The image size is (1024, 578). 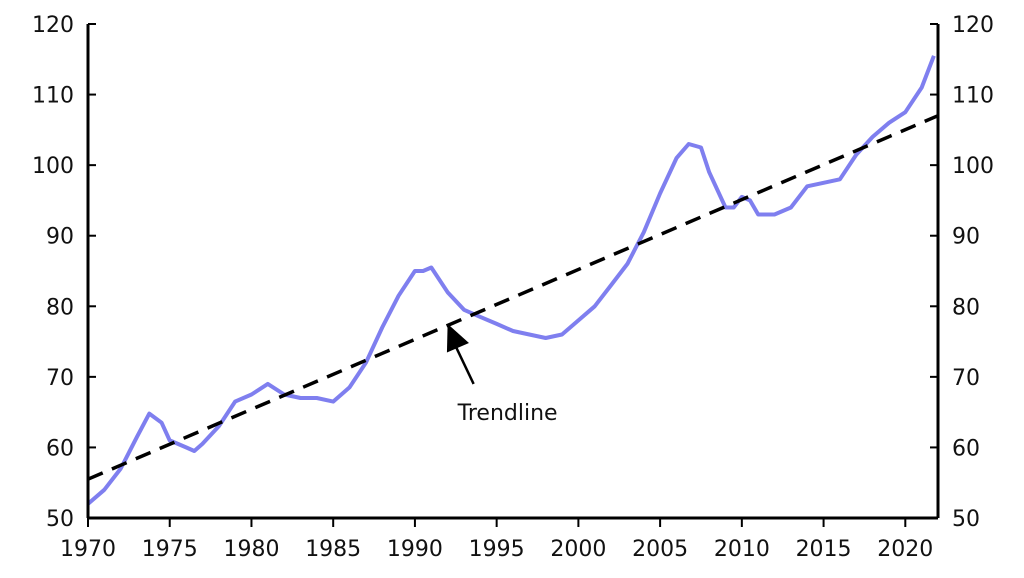 I want to click on y-tick-label-right: 90, so click(x=966, y=237).